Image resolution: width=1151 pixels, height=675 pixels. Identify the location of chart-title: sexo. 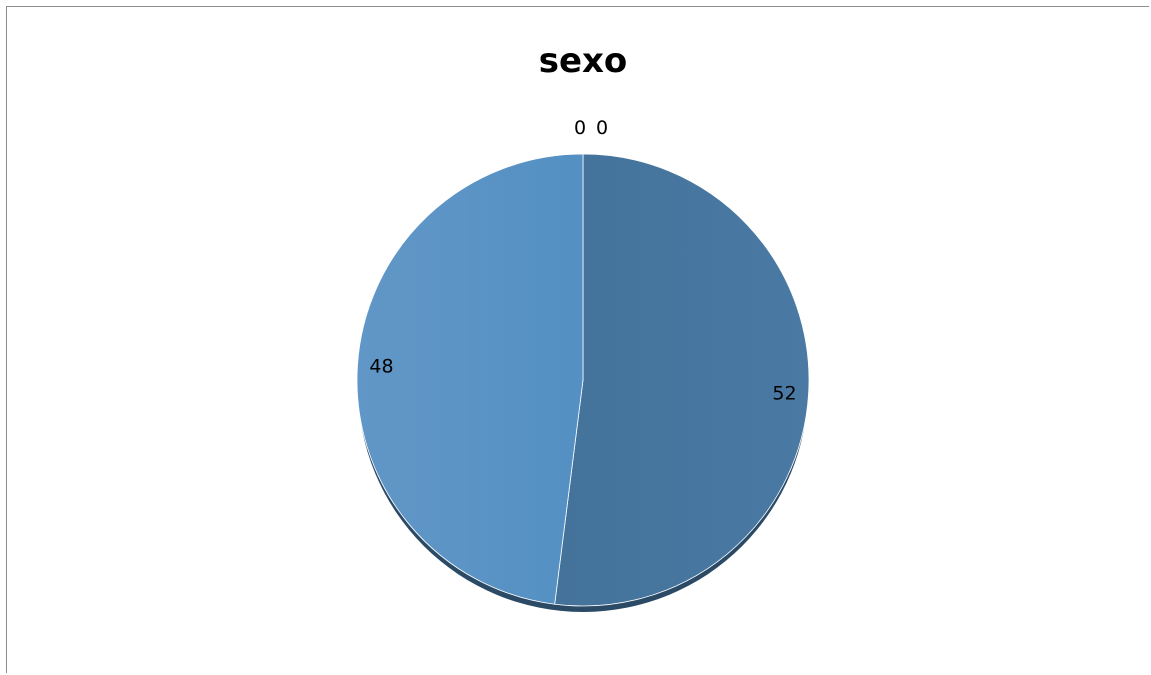
(583, 61).